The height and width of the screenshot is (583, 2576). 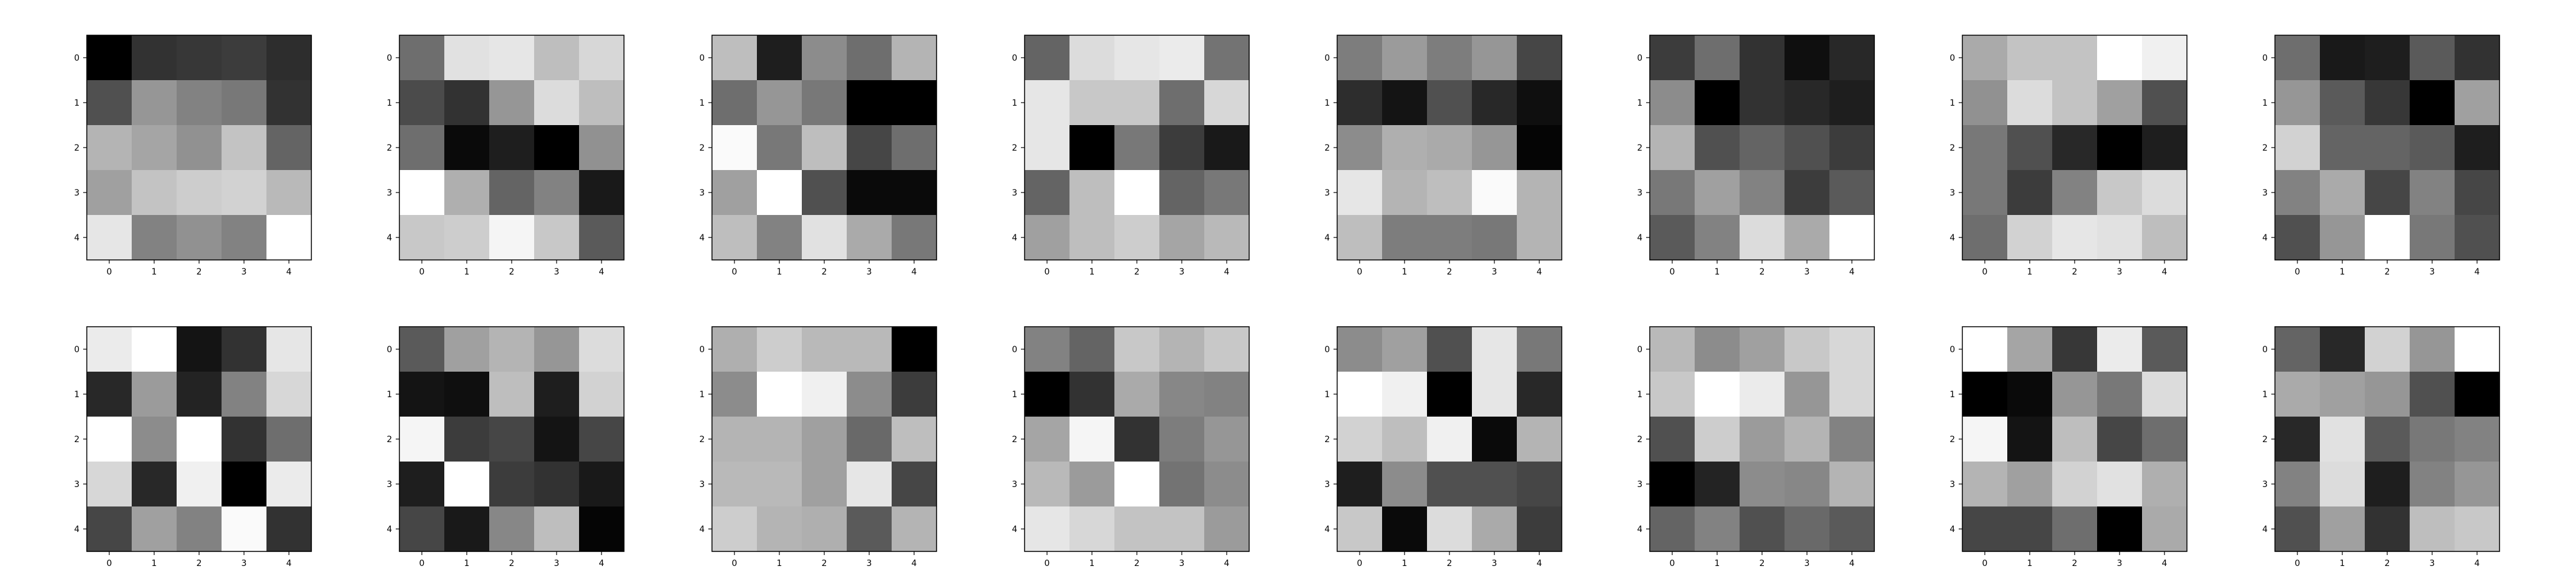 I want to click on heatmap-panel-1: 0 1 2 3 4 0 1 2 3 4, so click(x=193, y=156).